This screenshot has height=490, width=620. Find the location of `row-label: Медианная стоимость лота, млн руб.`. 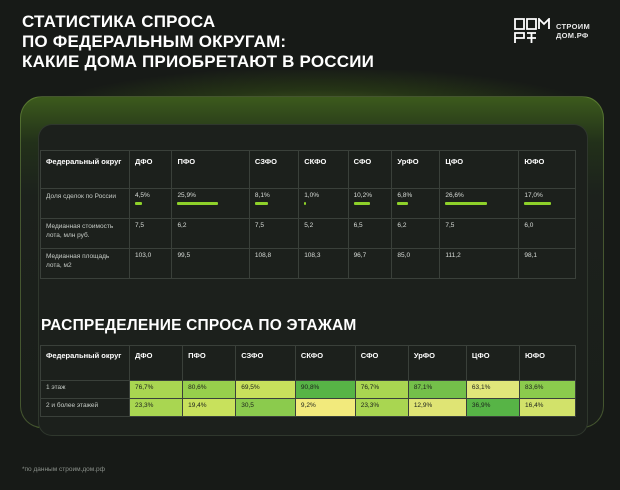

row-label: Медианная стоимость лота, млн руб. is located at coordinates (85, 233).